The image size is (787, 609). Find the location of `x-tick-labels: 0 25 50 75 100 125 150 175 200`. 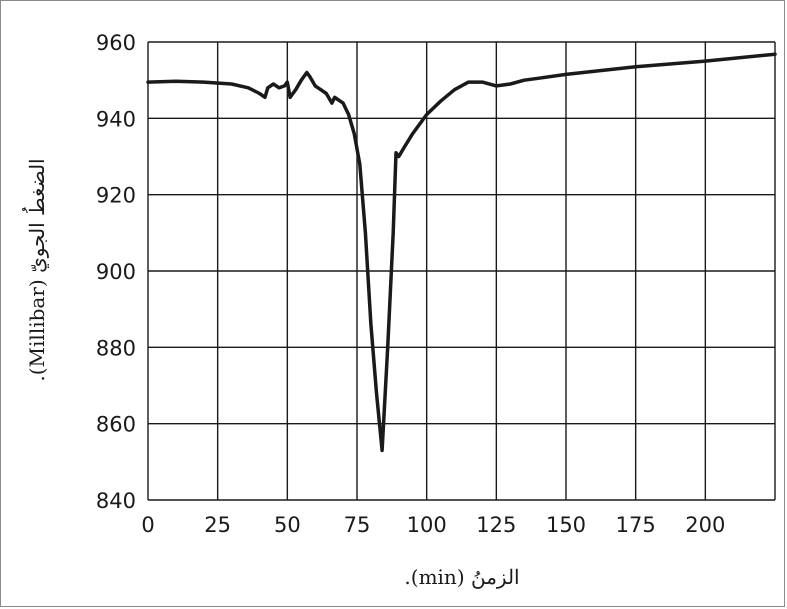

x-tick-labels: 0 25 50 75 100 125 150 175 200 is located at coordinates (433, 525).